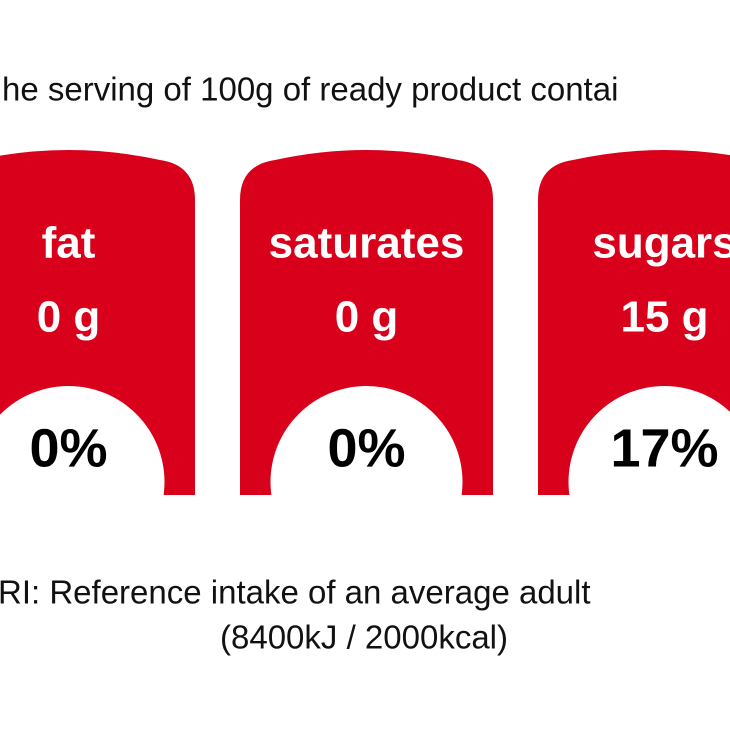 The width and height of the screenshot is (730, 735). What do you see at coordinates (295, 592) in the screenshot?
I see `footer-line: RI: Reference intake of an average adult` at bounding box center [295, 592].